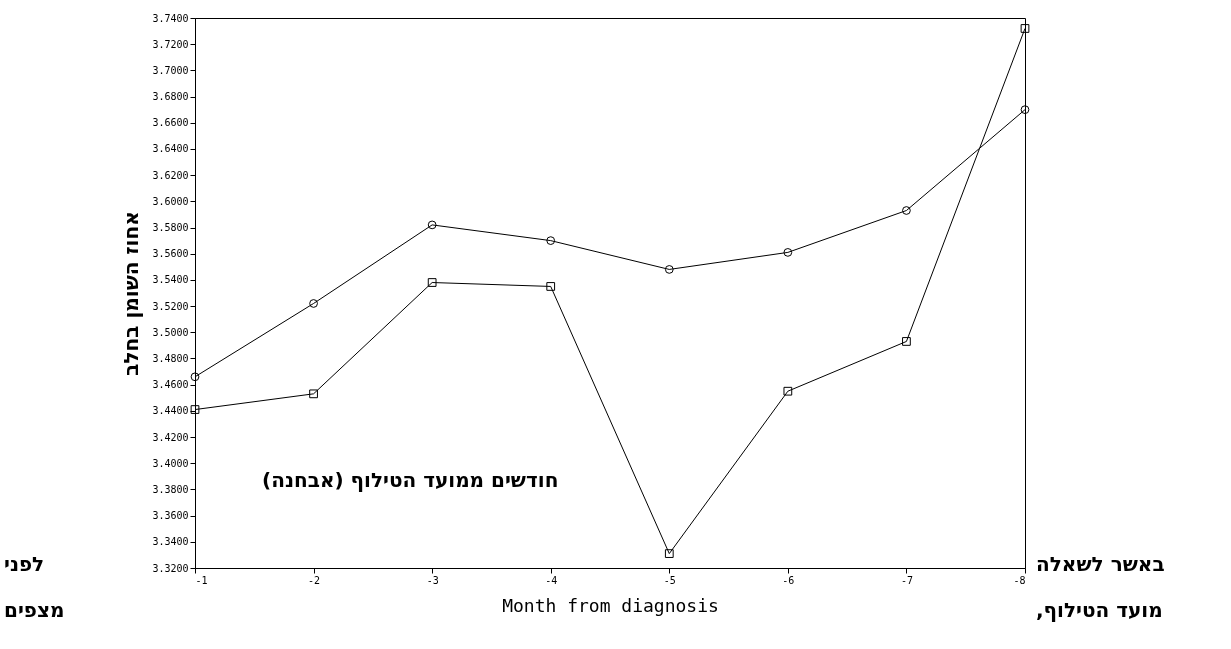 This screenshot has width=1231, height=649. Describe the element at coordinates (551, 580) in the screenshot. I see `x-tick-label: -4` at that location.